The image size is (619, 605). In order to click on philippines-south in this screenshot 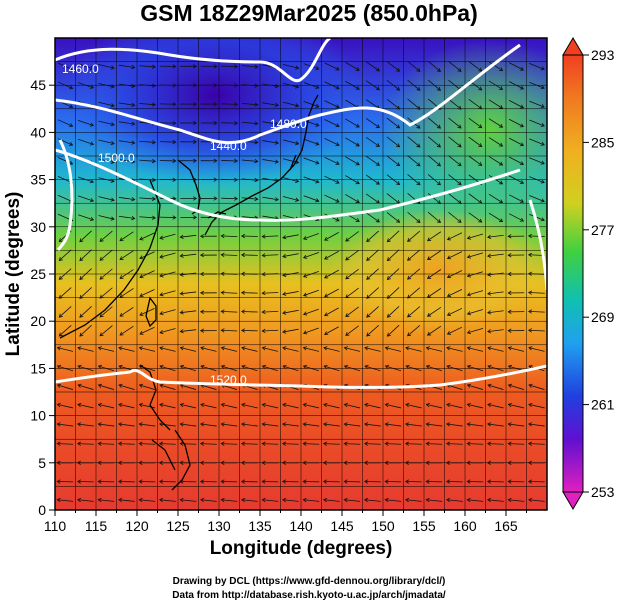, I will do `click(181, 460)`.